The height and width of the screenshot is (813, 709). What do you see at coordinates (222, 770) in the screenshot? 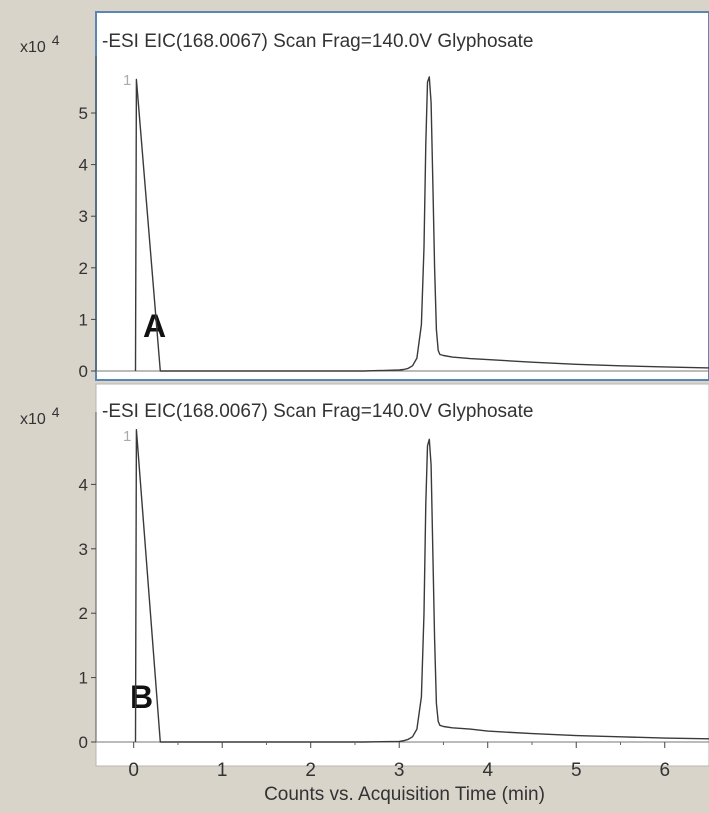
I see `x-tick-label: 1` at bounding box center [222, 770].